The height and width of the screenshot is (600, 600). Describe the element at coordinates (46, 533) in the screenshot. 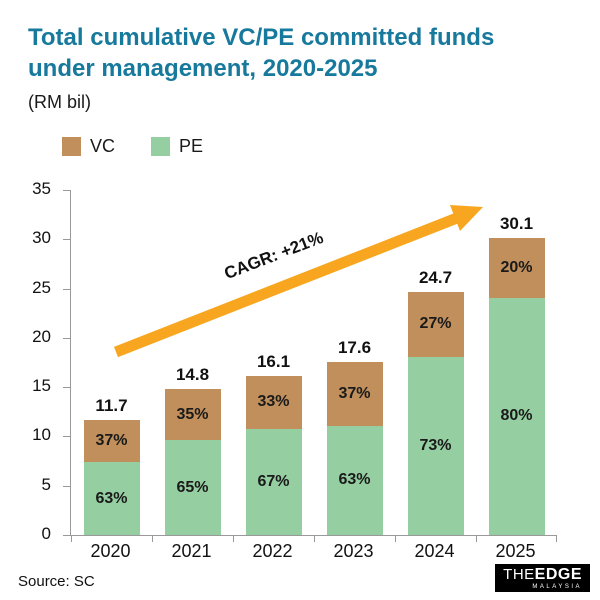

I see `y-axis-label: 0` at that location.